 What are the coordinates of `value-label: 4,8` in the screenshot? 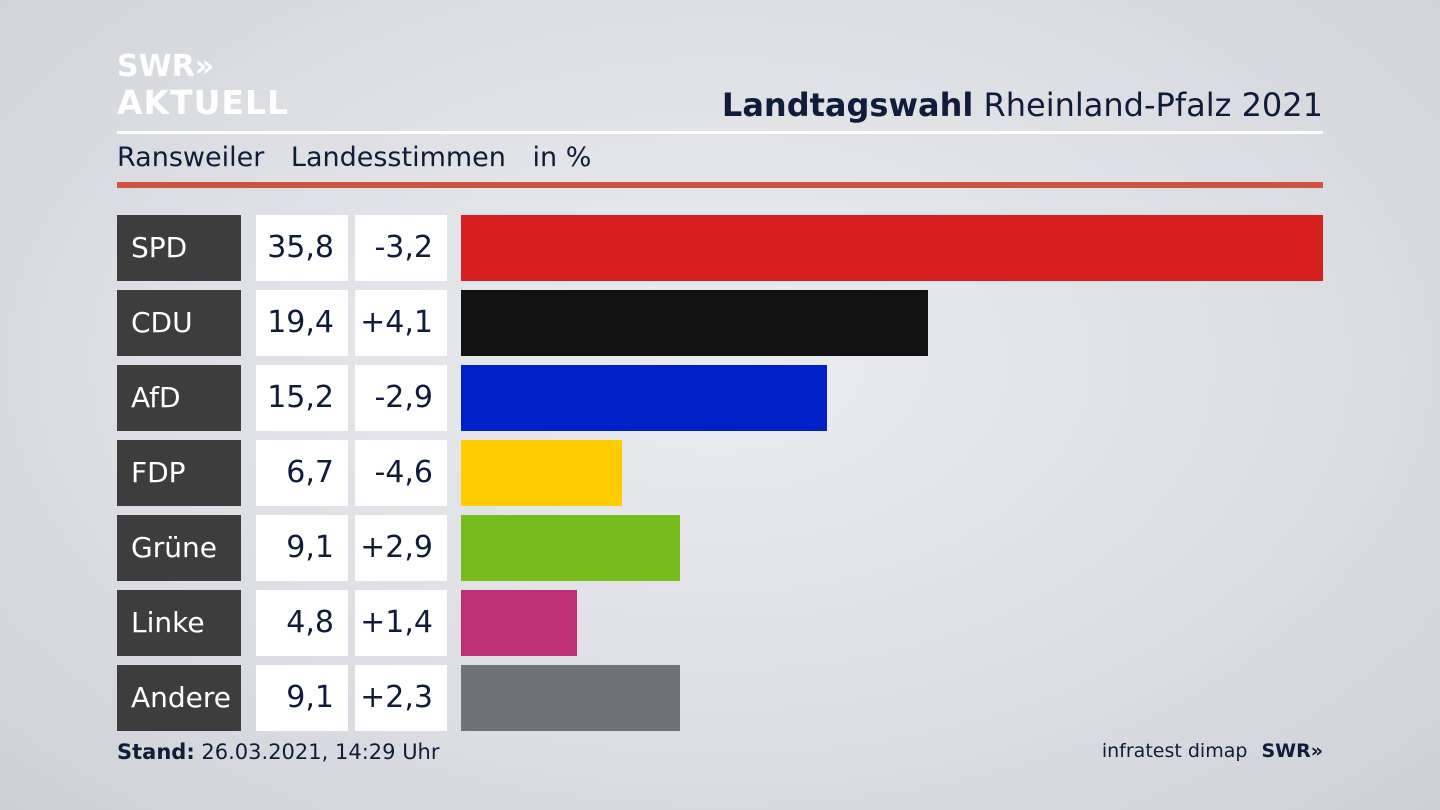 It's located at (302, 623).